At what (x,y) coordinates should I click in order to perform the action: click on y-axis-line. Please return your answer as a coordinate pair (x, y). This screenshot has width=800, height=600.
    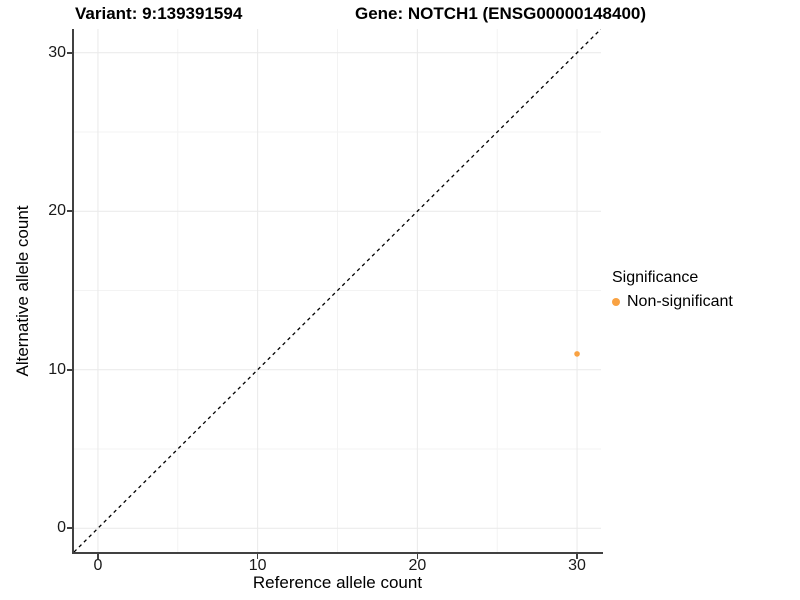
    Looking at the image, I should click on (73, 291).